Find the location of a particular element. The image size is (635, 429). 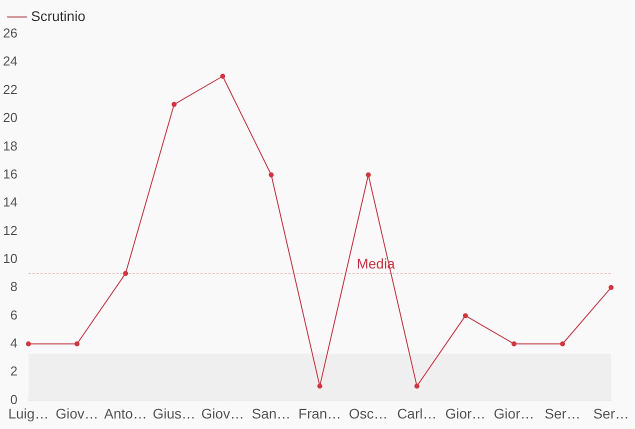

y-tick-label: 4 is located at coordinates (14, 342).